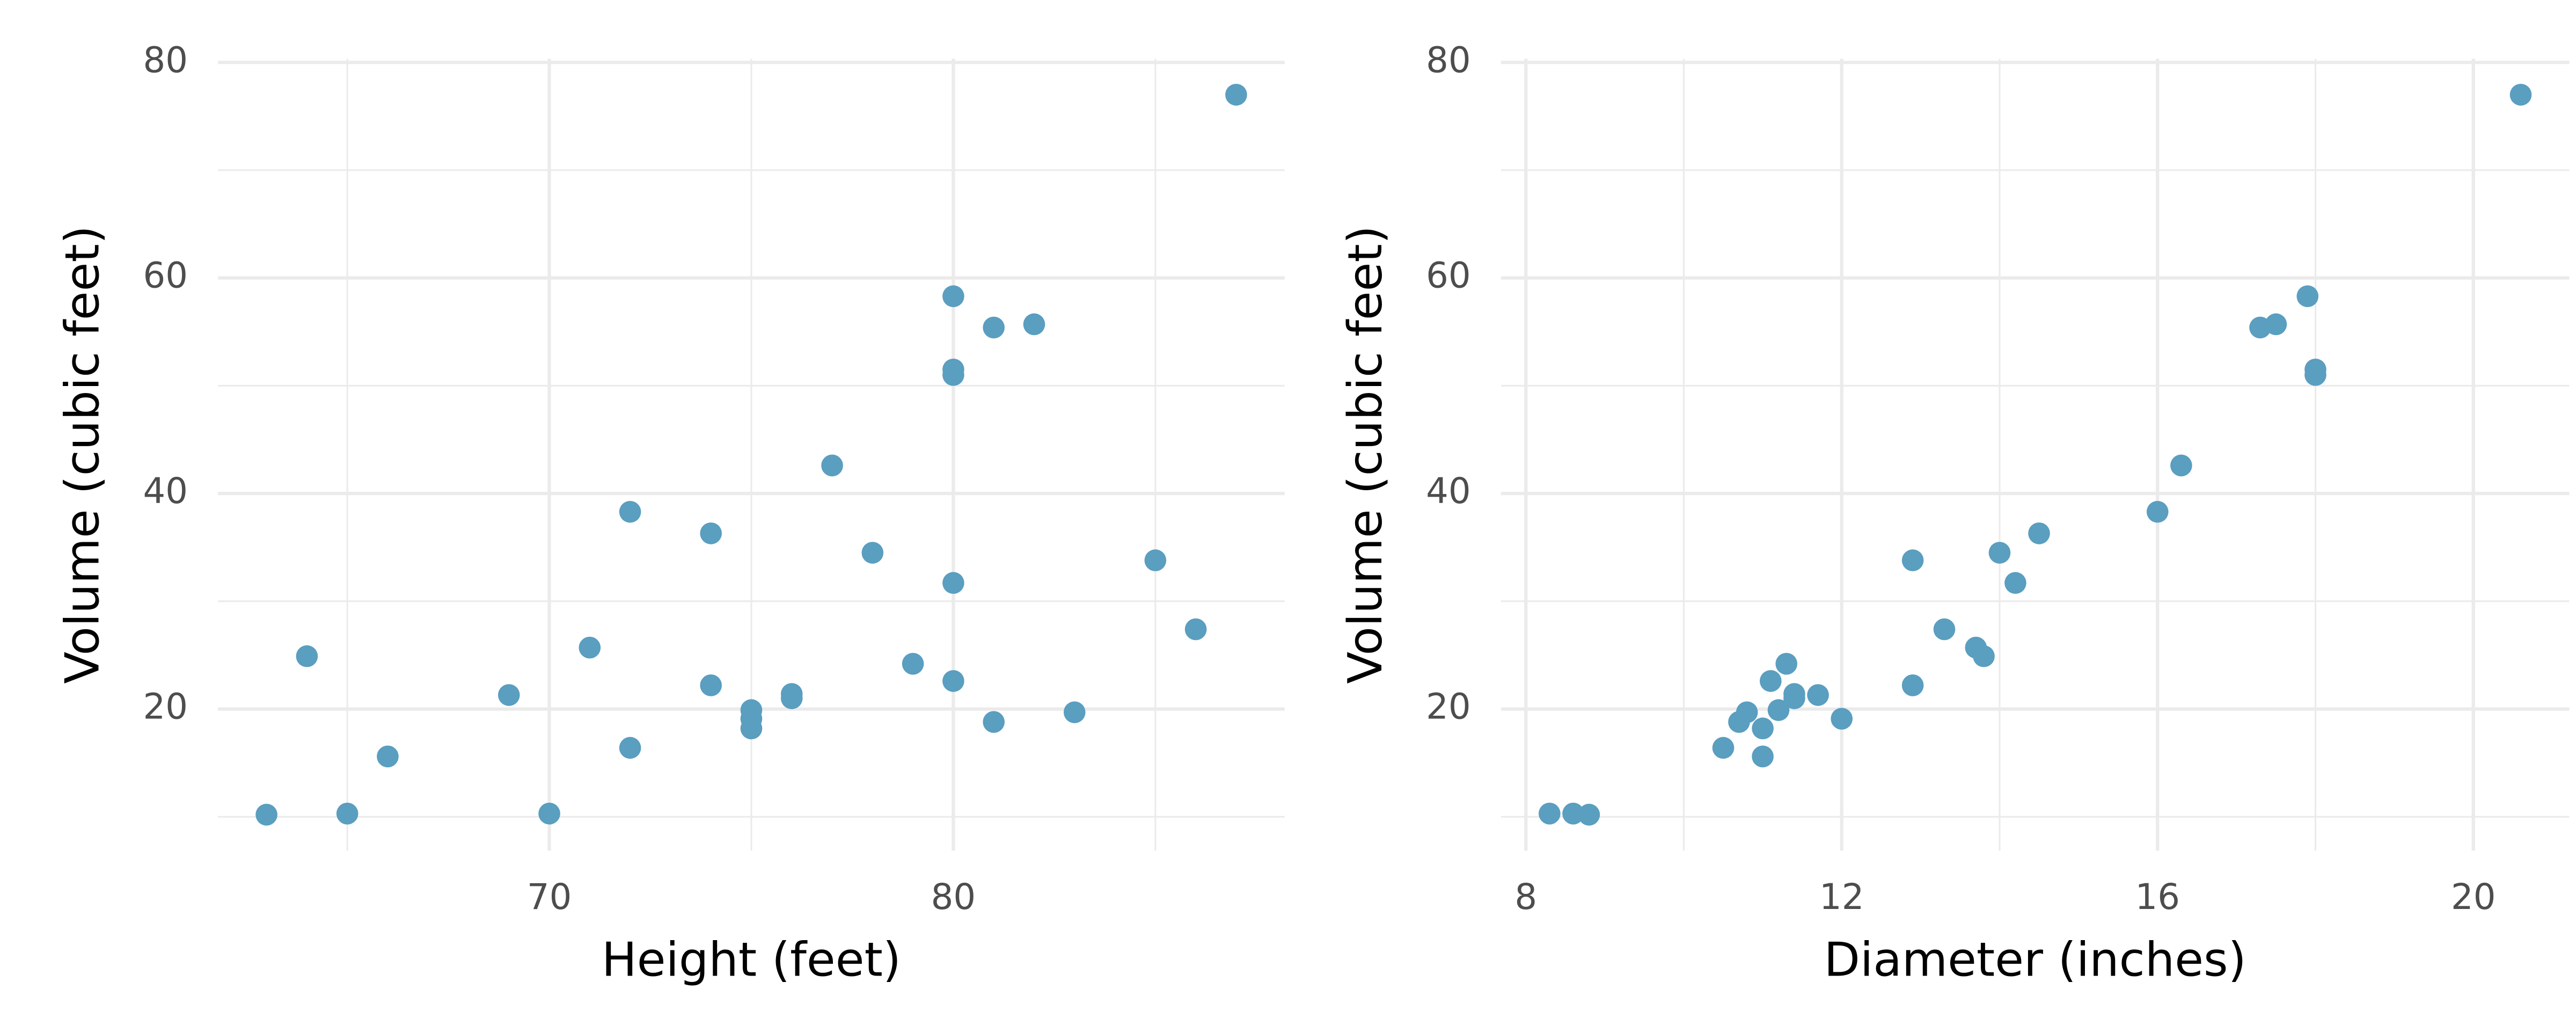 The width and height of the screenshot is (2576, 1033). I want to click on x-tick-label: 12, so click(1841, 897).